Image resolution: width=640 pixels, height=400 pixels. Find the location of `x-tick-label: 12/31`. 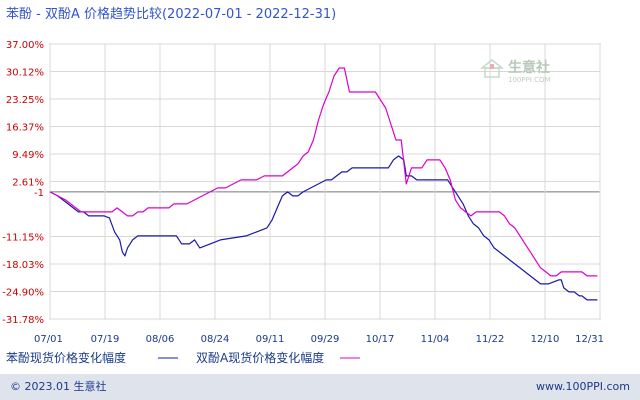

x-tick-label: 12/31 is located at coordinates (589, 339).